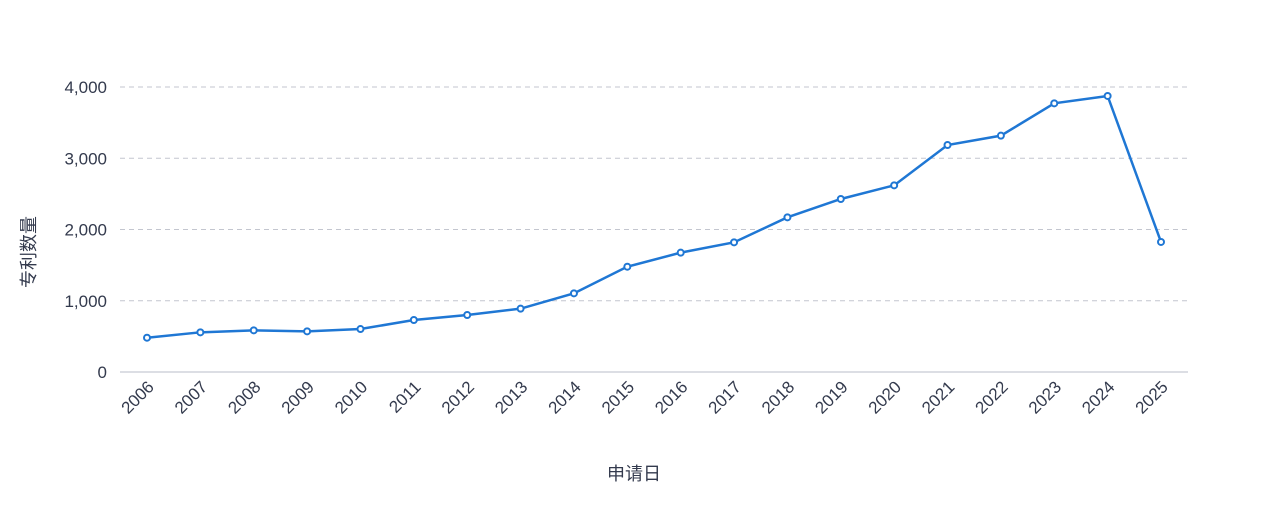 The width and height of the screenshot is (1268, 507). What do you see at coordinates (29, 252) in the screenshot?
I see `y-axis-label: 专利数量` at bounding box center [29, 252].